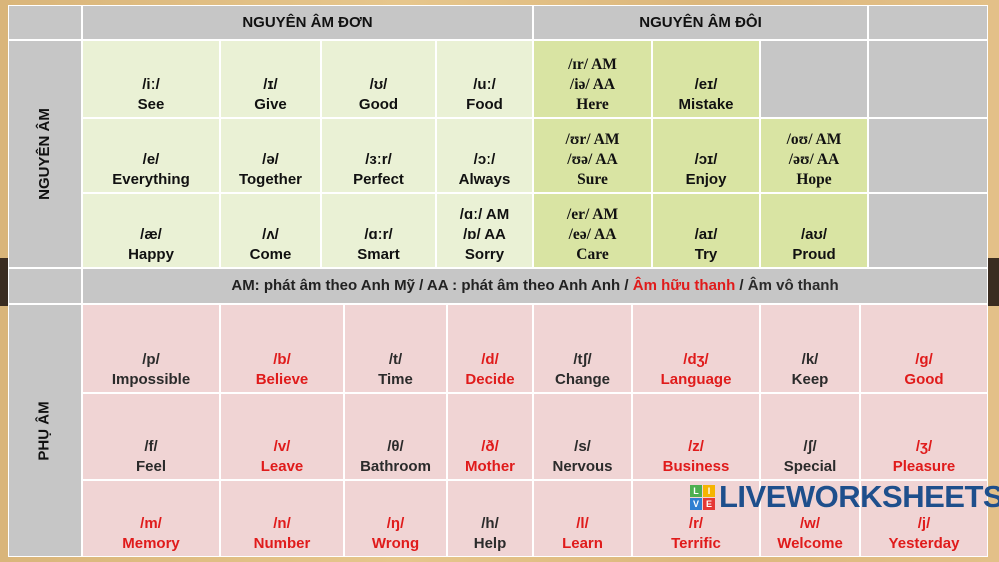 The width and height of the screenshot is (999, 562). I want to click on ipa-symbol: /ʊr/ AM, so click(592, 139).